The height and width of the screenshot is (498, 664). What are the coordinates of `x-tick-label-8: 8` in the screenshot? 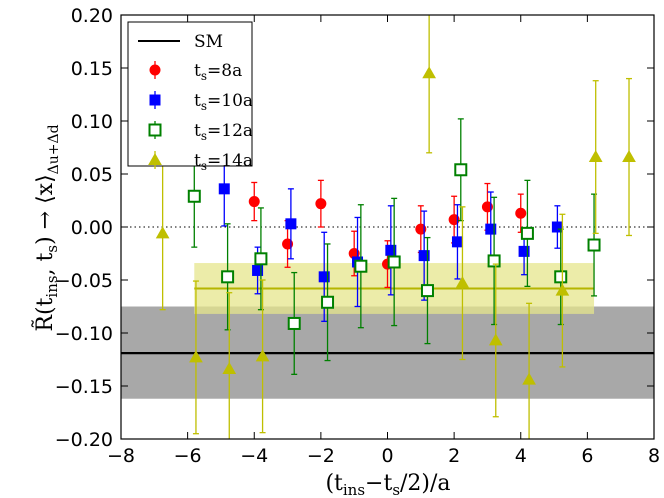 It's located at (654, 456).